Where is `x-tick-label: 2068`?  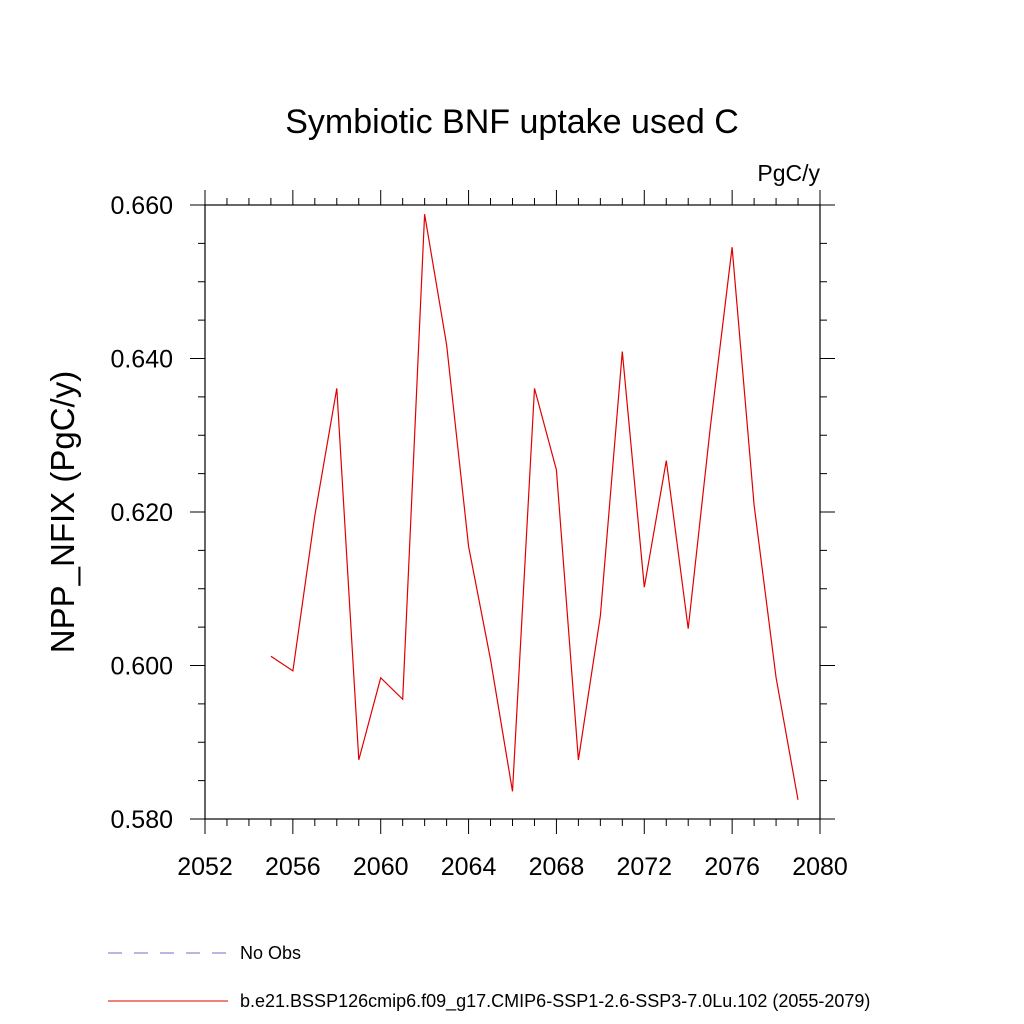
x-tick-label: 2068 is located at coordinates (557, 867).